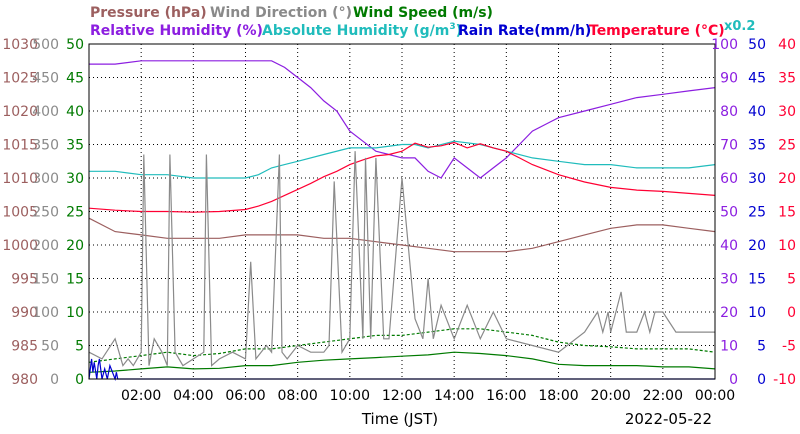 This screenshot has width=800, height=434. Describe the element at coordinates (757, 146) in the screenshot. I see `y-tick-rain: 35` at that location.